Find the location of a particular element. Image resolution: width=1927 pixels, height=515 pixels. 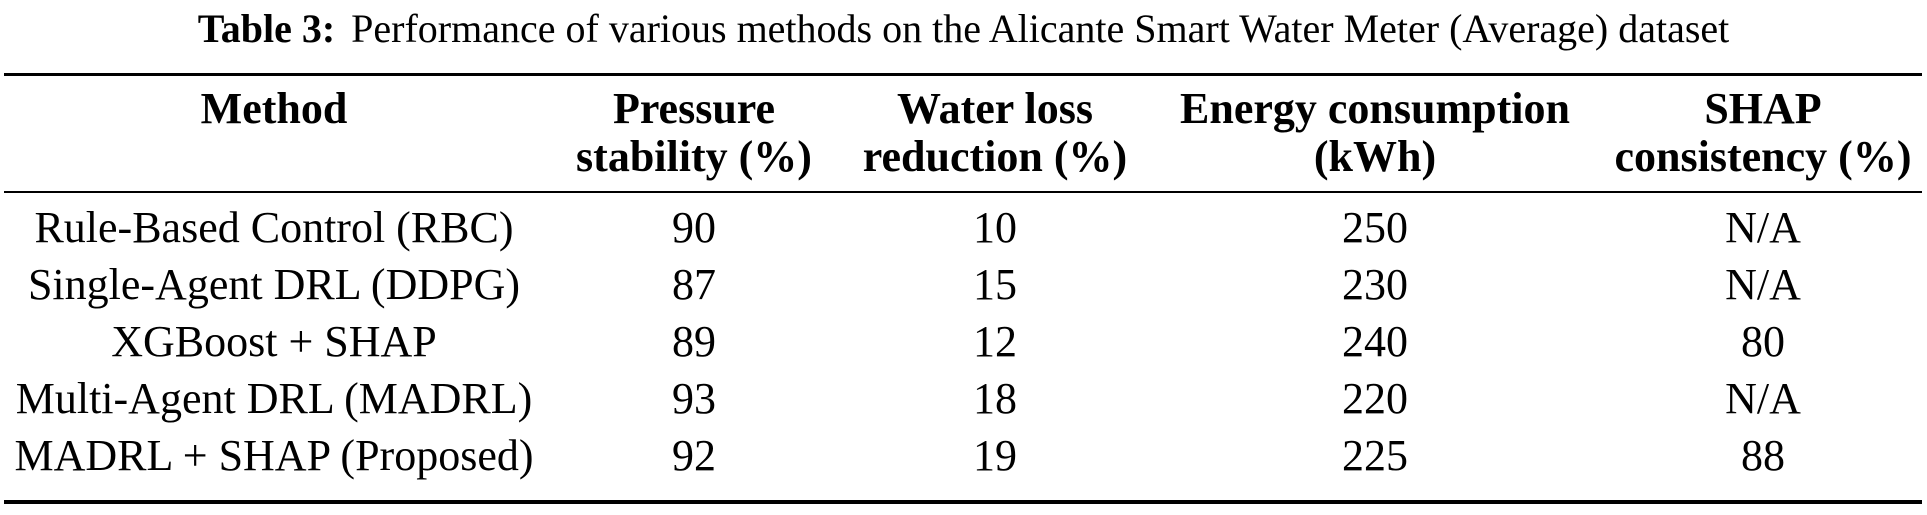

col-header-water-loss-line2: reduction (%) is located at coordinates (995, 156).